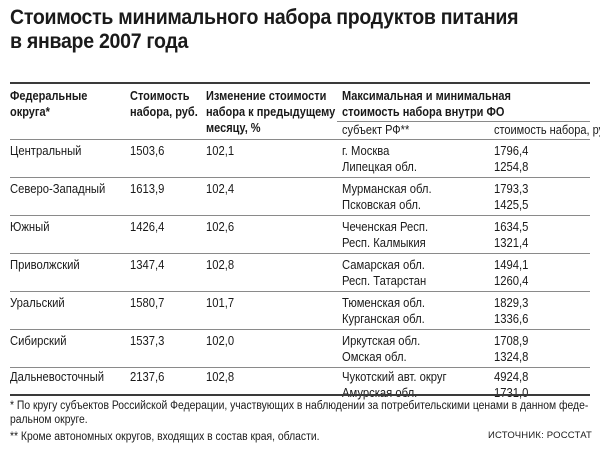  Describe the element at coordinates (426, 96) in the screenshot. I see `header-range-line-1: Максимальная и минимальная` at that location.